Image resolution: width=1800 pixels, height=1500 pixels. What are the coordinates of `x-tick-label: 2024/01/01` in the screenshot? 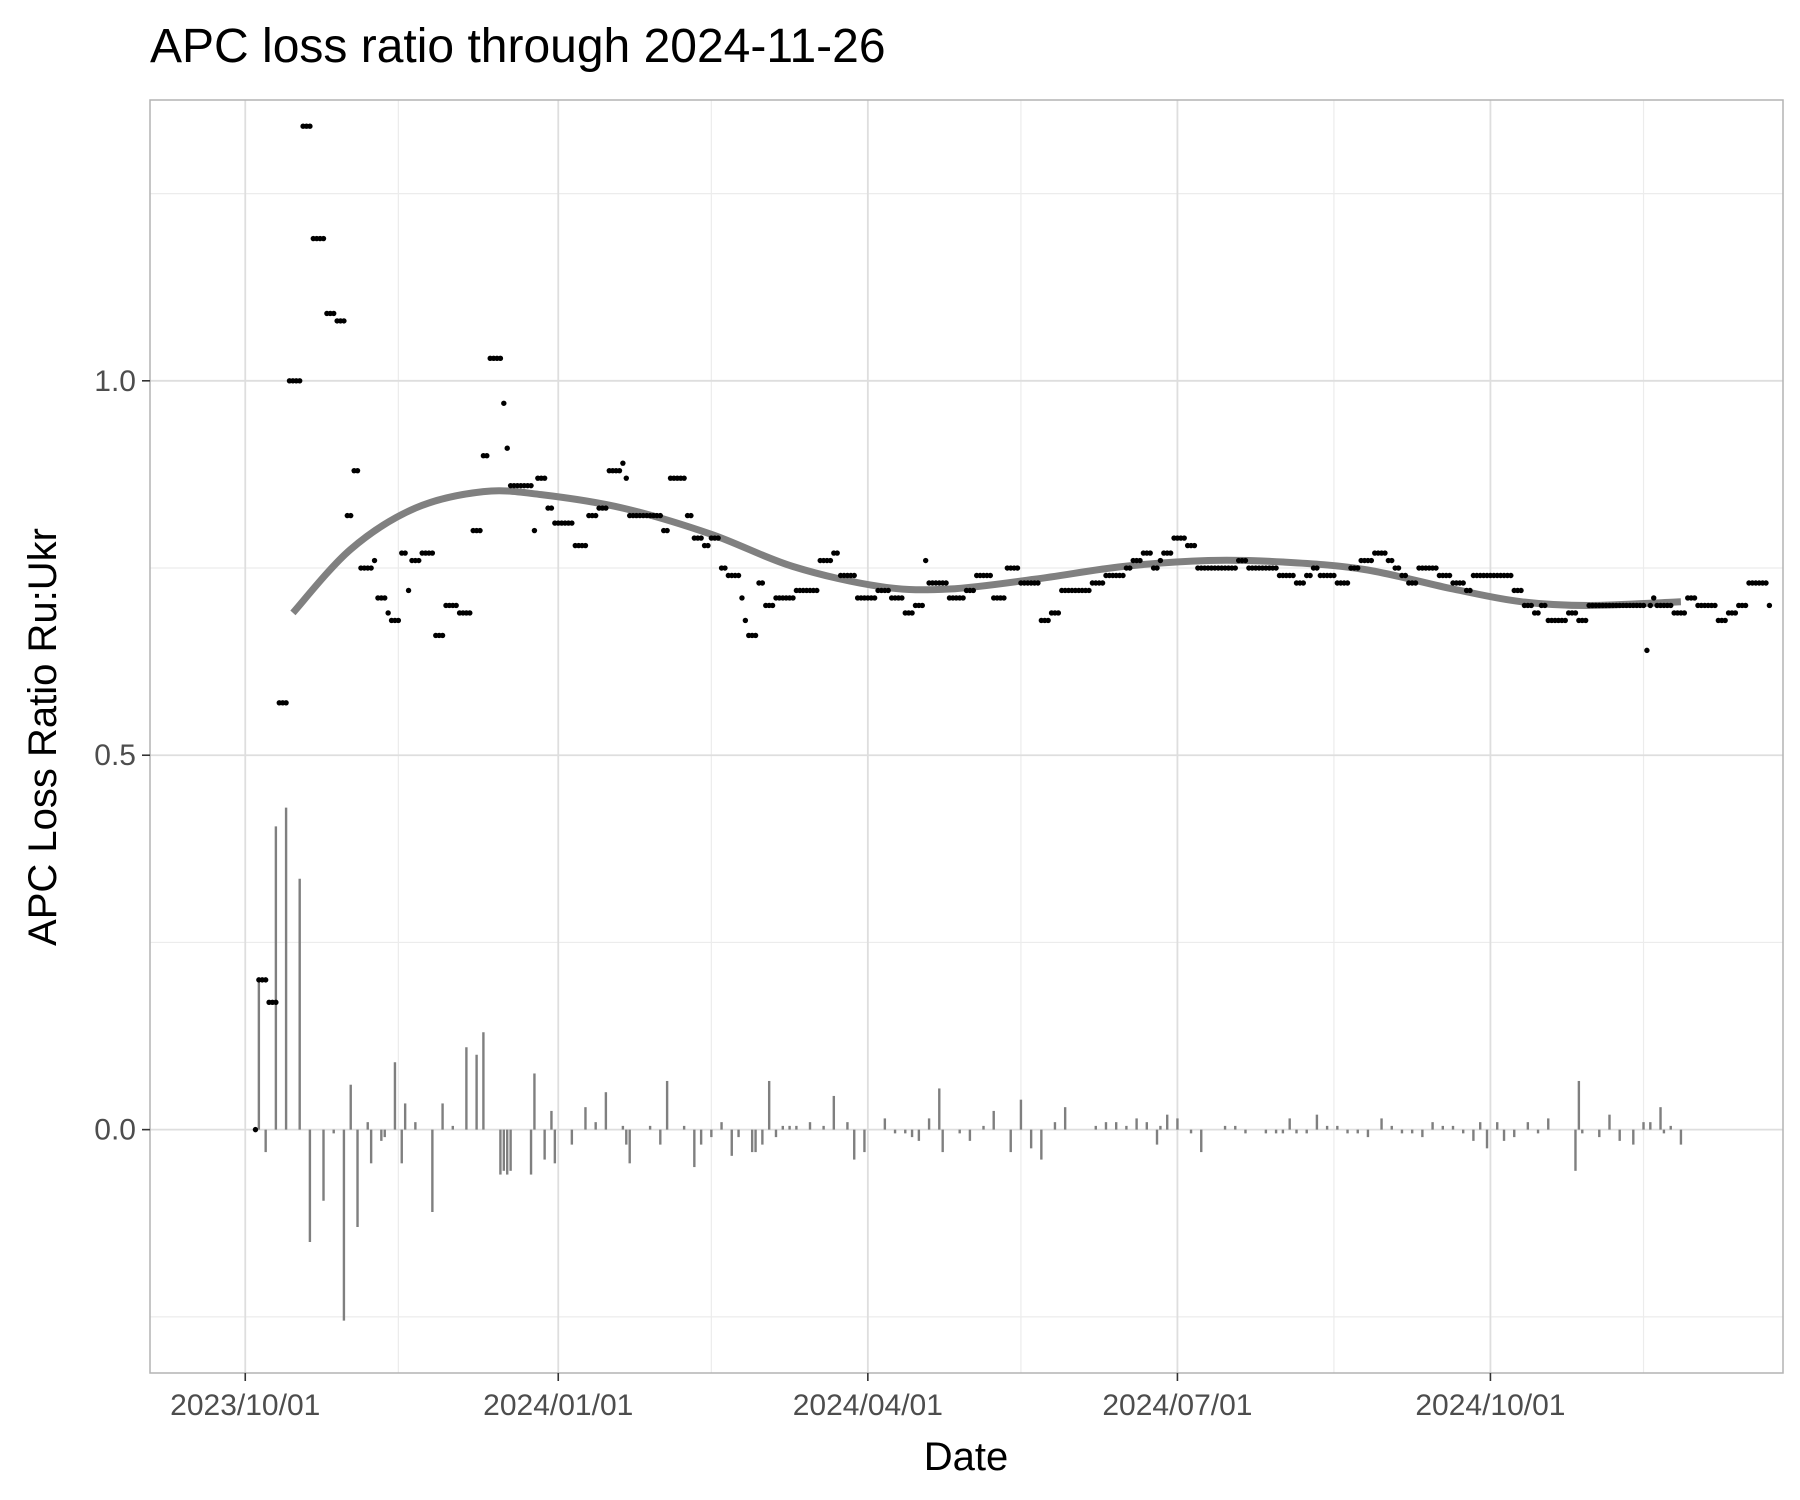 It's located at (558, 1405).